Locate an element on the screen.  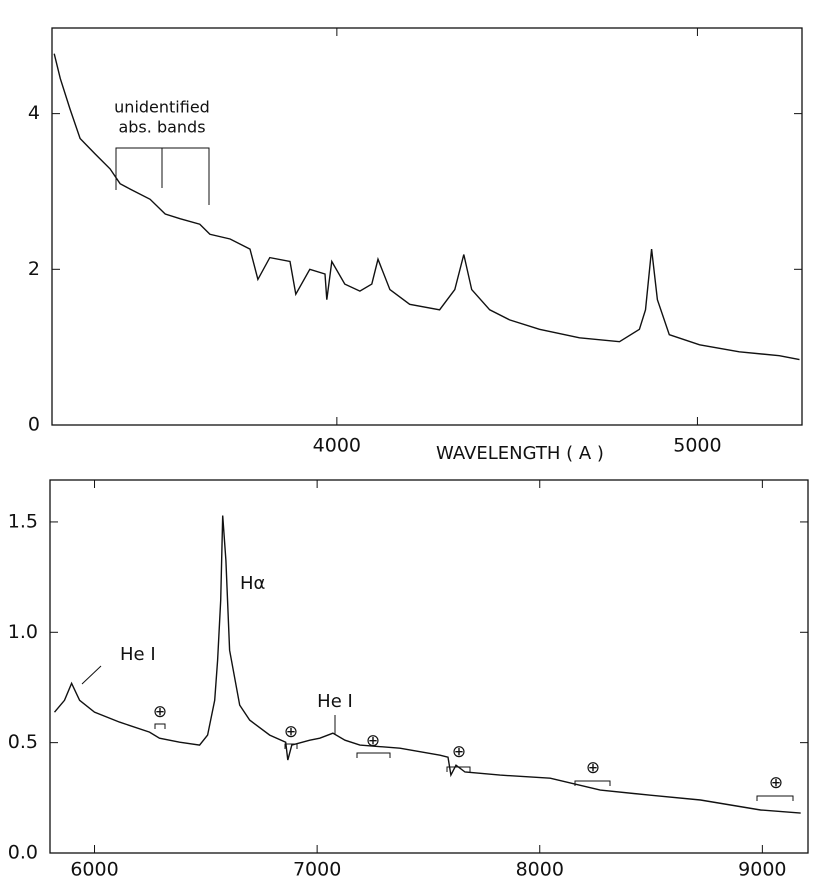
y-tick-label: 2 is located at coordinates (34, 269).